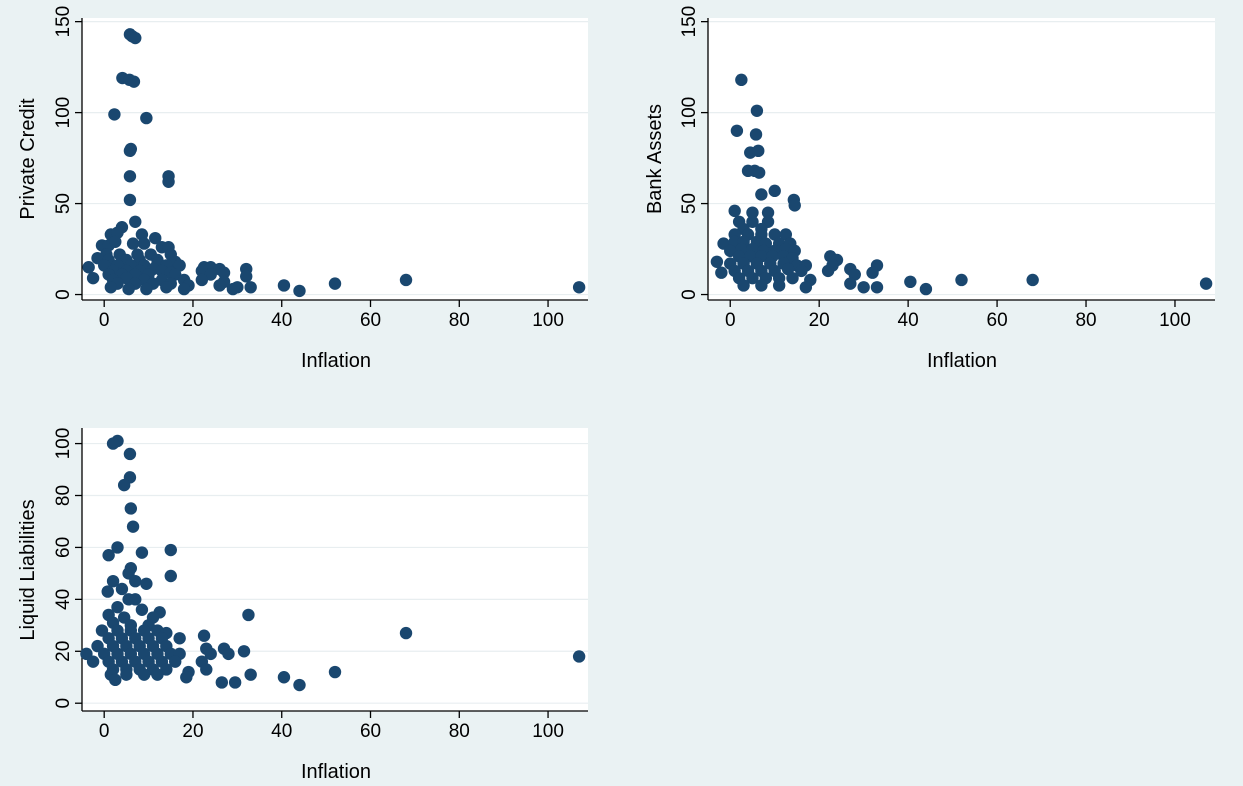  Describe the element at coordinates (63, 547) in the screenshot. I see `y-tick-label: 60` at that location.